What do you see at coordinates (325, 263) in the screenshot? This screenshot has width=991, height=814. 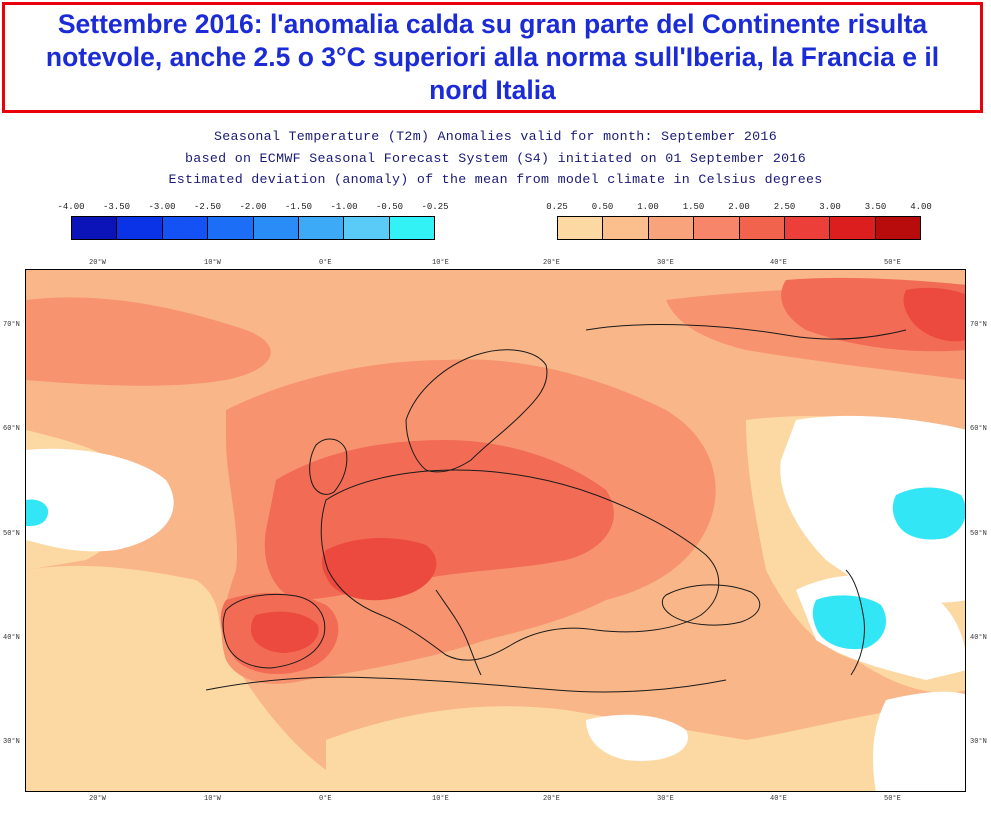 I see `longitude-label-top: 0°E` at bounding box center [325, 263].